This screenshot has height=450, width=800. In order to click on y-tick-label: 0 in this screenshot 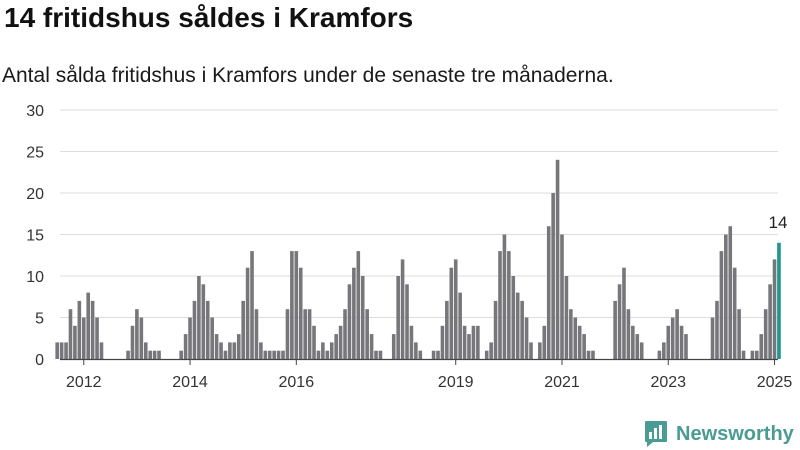, I will do `click(39, 360)`.